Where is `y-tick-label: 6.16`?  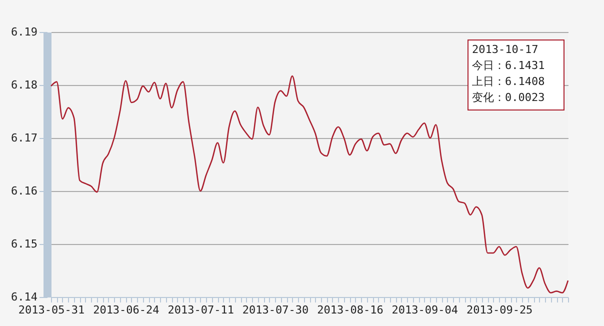
y-tick-label: 6.16 is located at coordinates (24, 191).